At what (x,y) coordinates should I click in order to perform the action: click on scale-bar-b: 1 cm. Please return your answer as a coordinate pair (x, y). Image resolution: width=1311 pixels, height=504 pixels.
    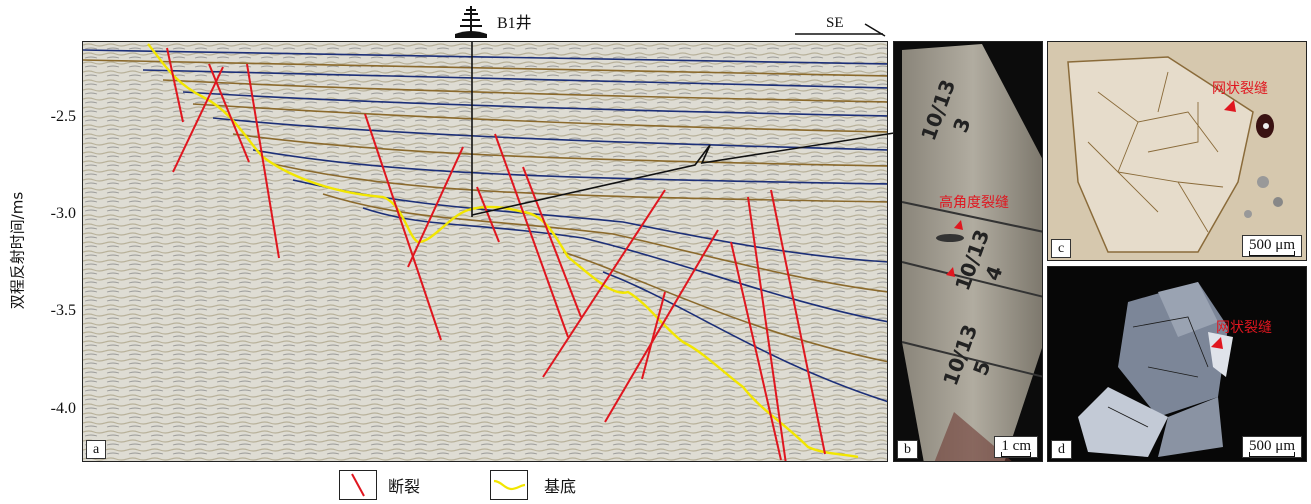
    Looking at the image, I should click on (1016, 447).